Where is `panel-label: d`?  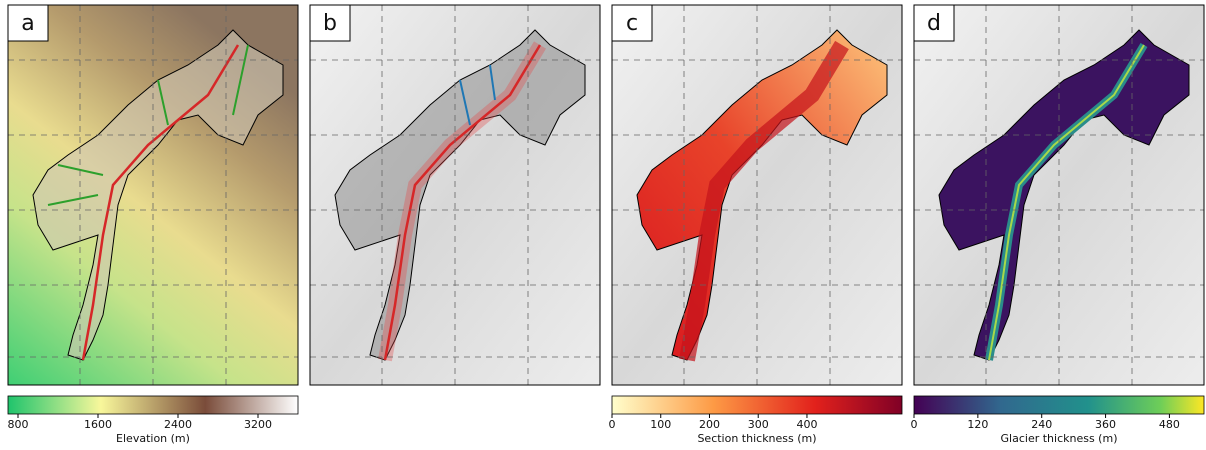
panel-label: d is located at coordinates (934, 23).